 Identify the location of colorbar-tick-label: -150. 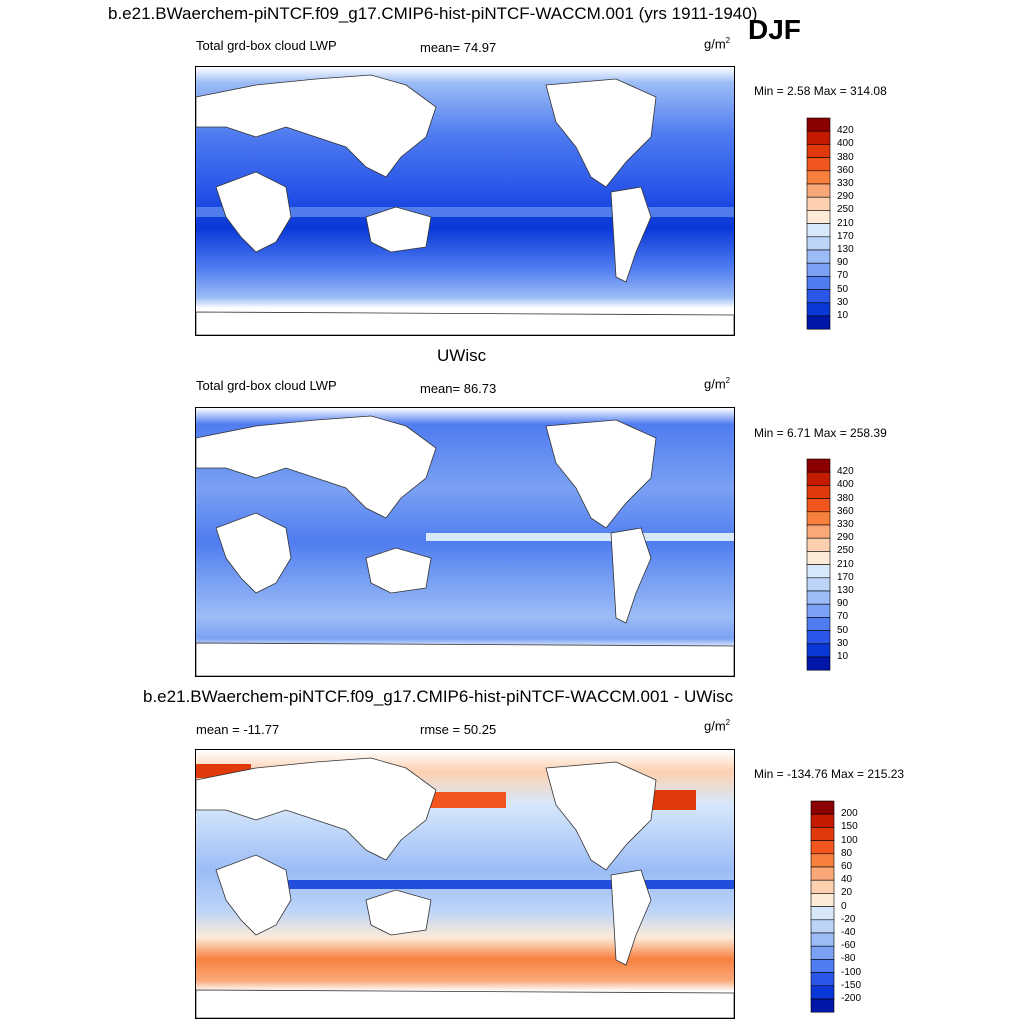
(851, 985).